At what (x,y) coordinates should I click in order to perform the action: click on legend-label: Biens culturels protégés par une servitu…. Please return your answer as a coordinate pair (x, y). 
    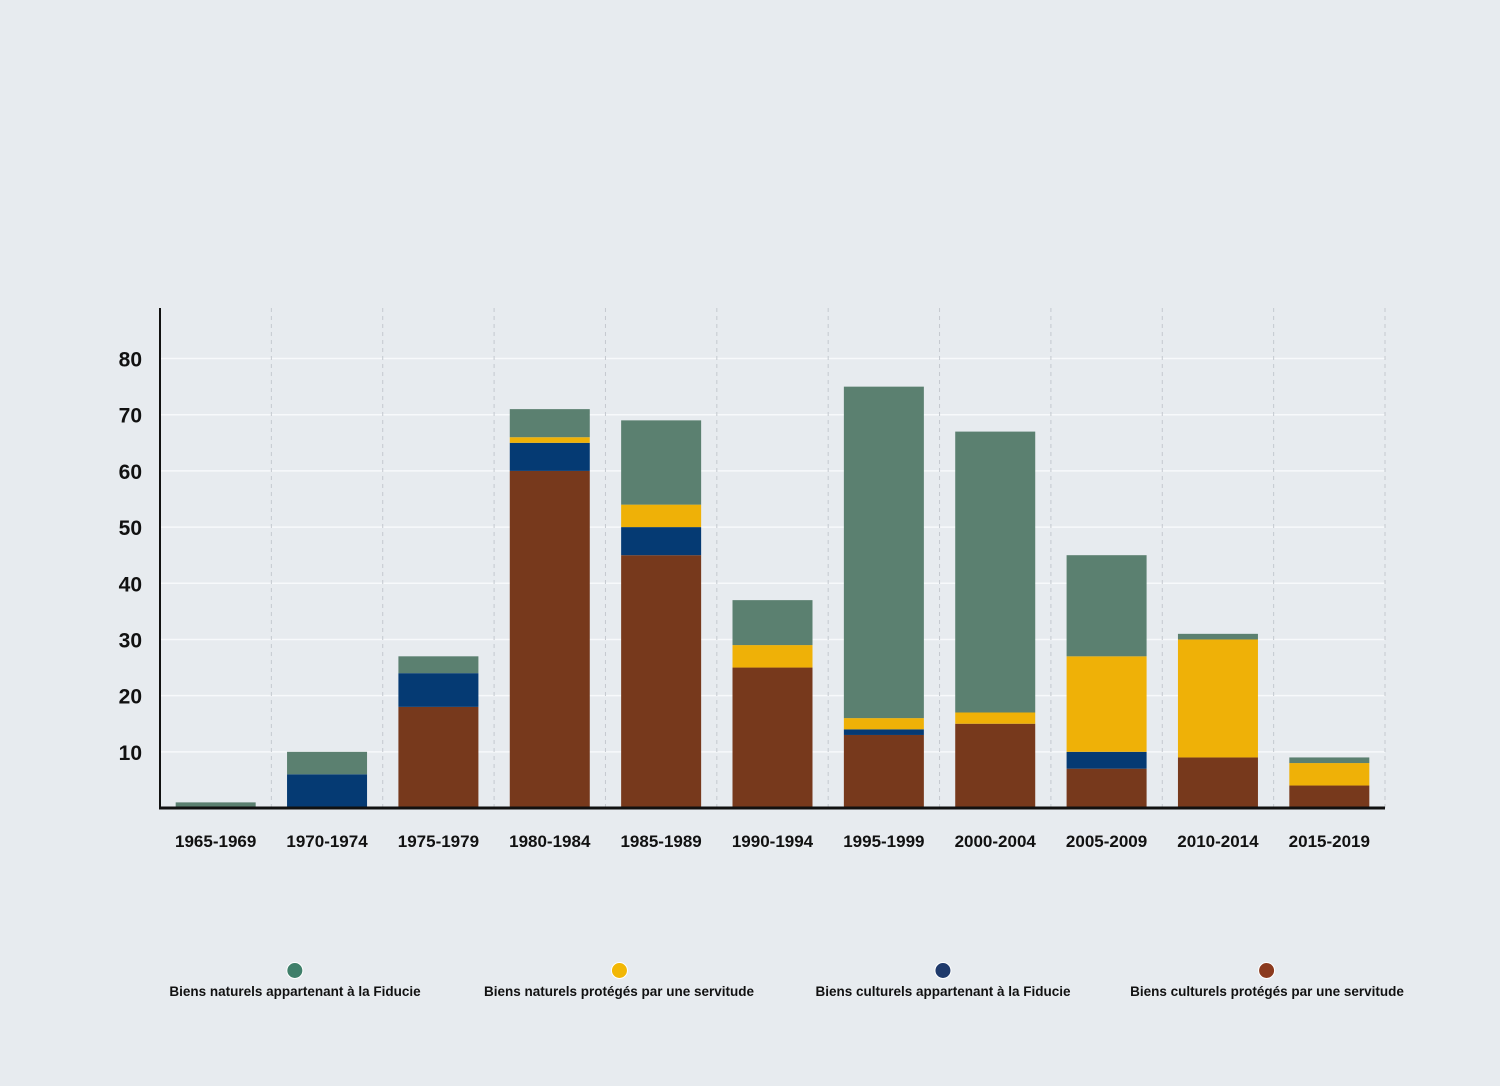
    Looking at the image, I should click on (1267, 991).